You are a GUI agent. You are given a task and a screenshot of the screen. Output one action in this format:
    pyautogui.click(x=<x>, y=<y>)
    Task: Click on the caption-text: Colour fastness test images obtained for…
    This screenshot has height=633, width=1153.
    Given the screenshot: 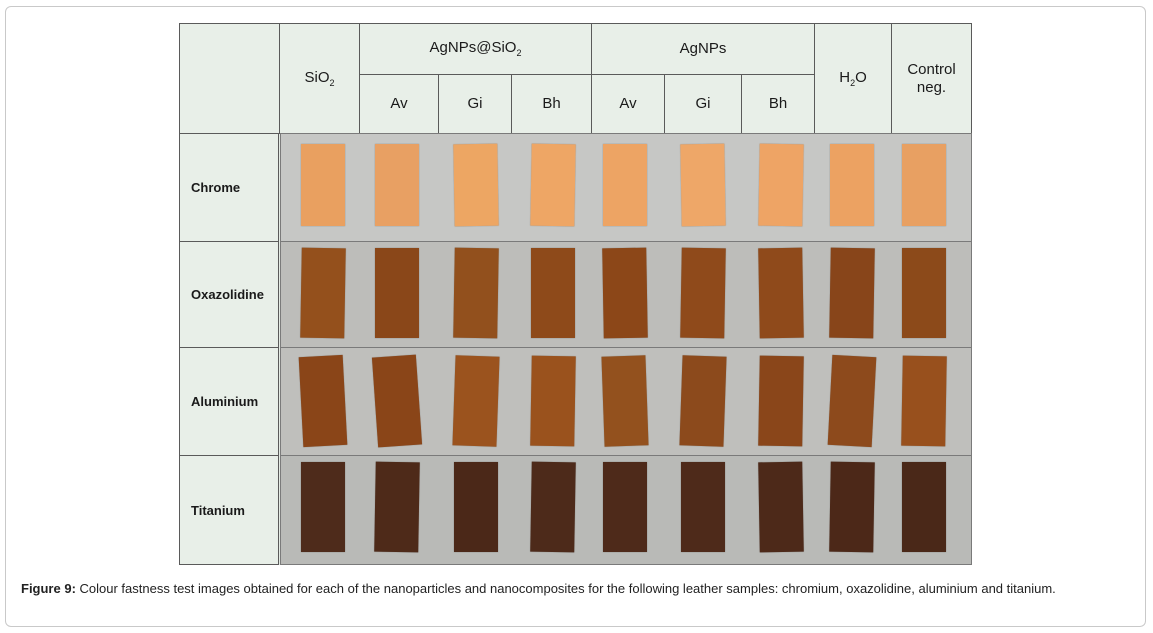 What is the action you would take?
    pyautogui.click(x=565, y=588)
    